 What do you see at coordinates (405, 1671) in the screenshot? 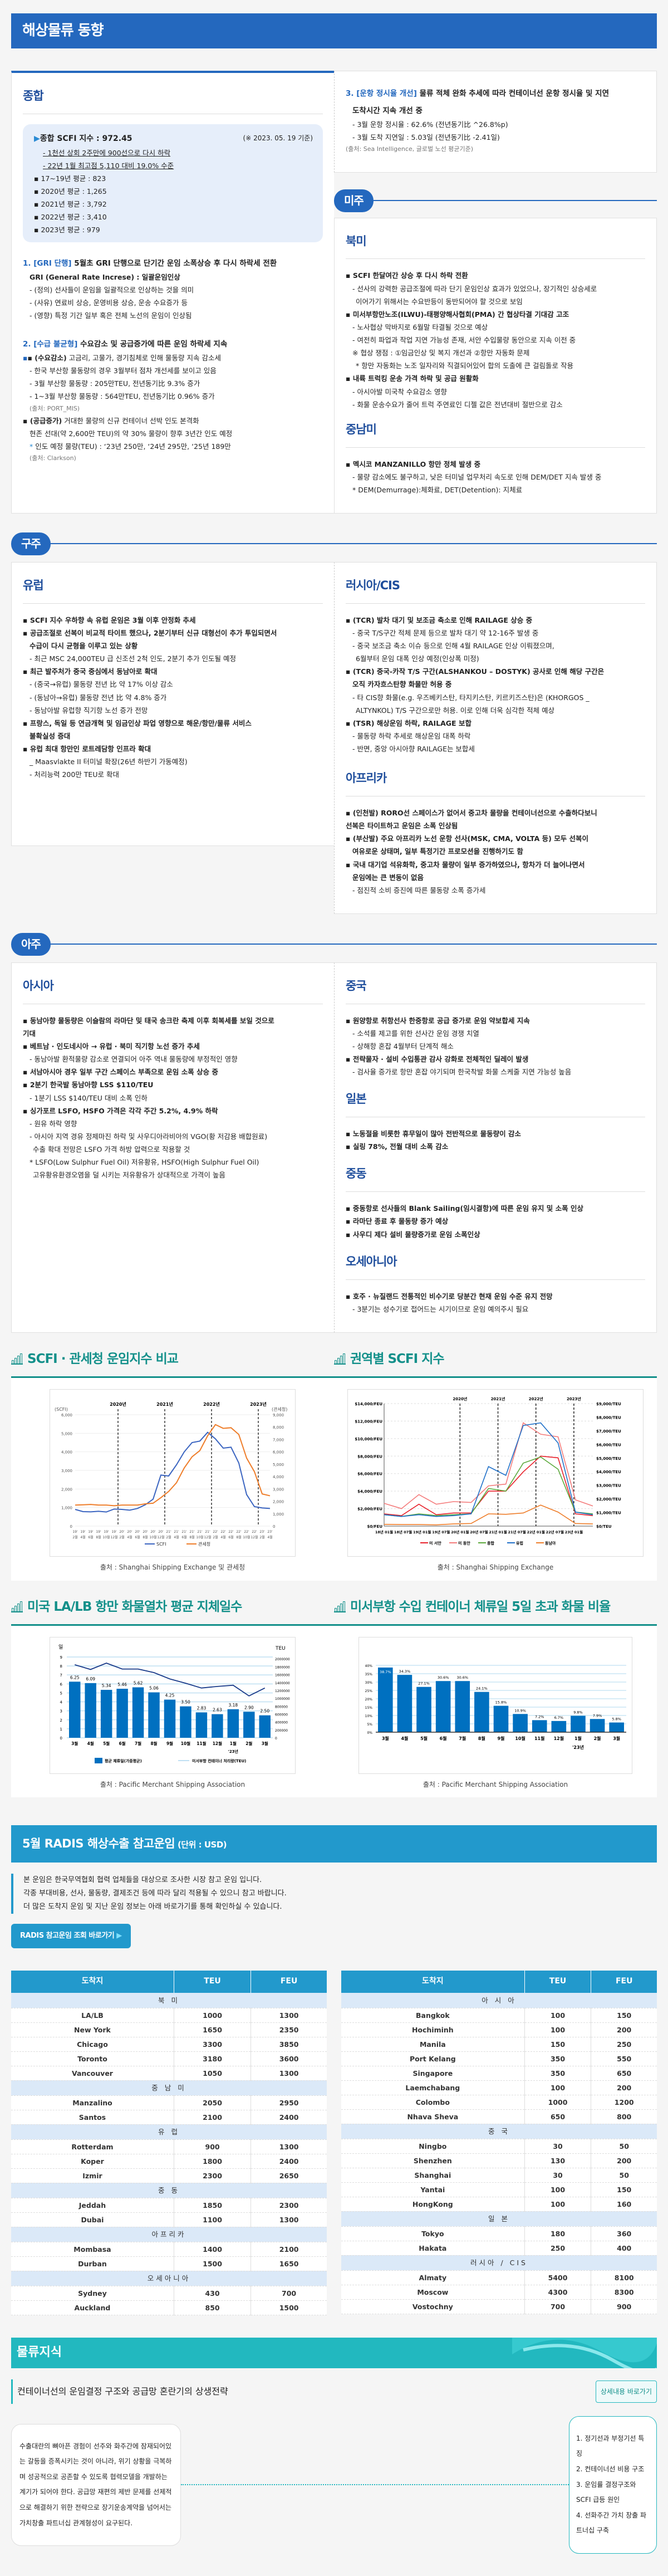
I see `svg-text: 34.3%` at bounding box center [405, 1671].